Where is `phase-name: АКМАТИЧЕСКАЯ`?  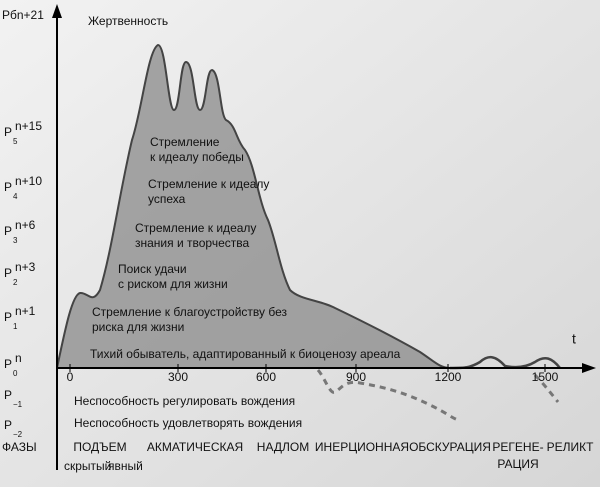 phase-name: АКМАТИЧЕСКАЯ is located at coordinates (195, 447).